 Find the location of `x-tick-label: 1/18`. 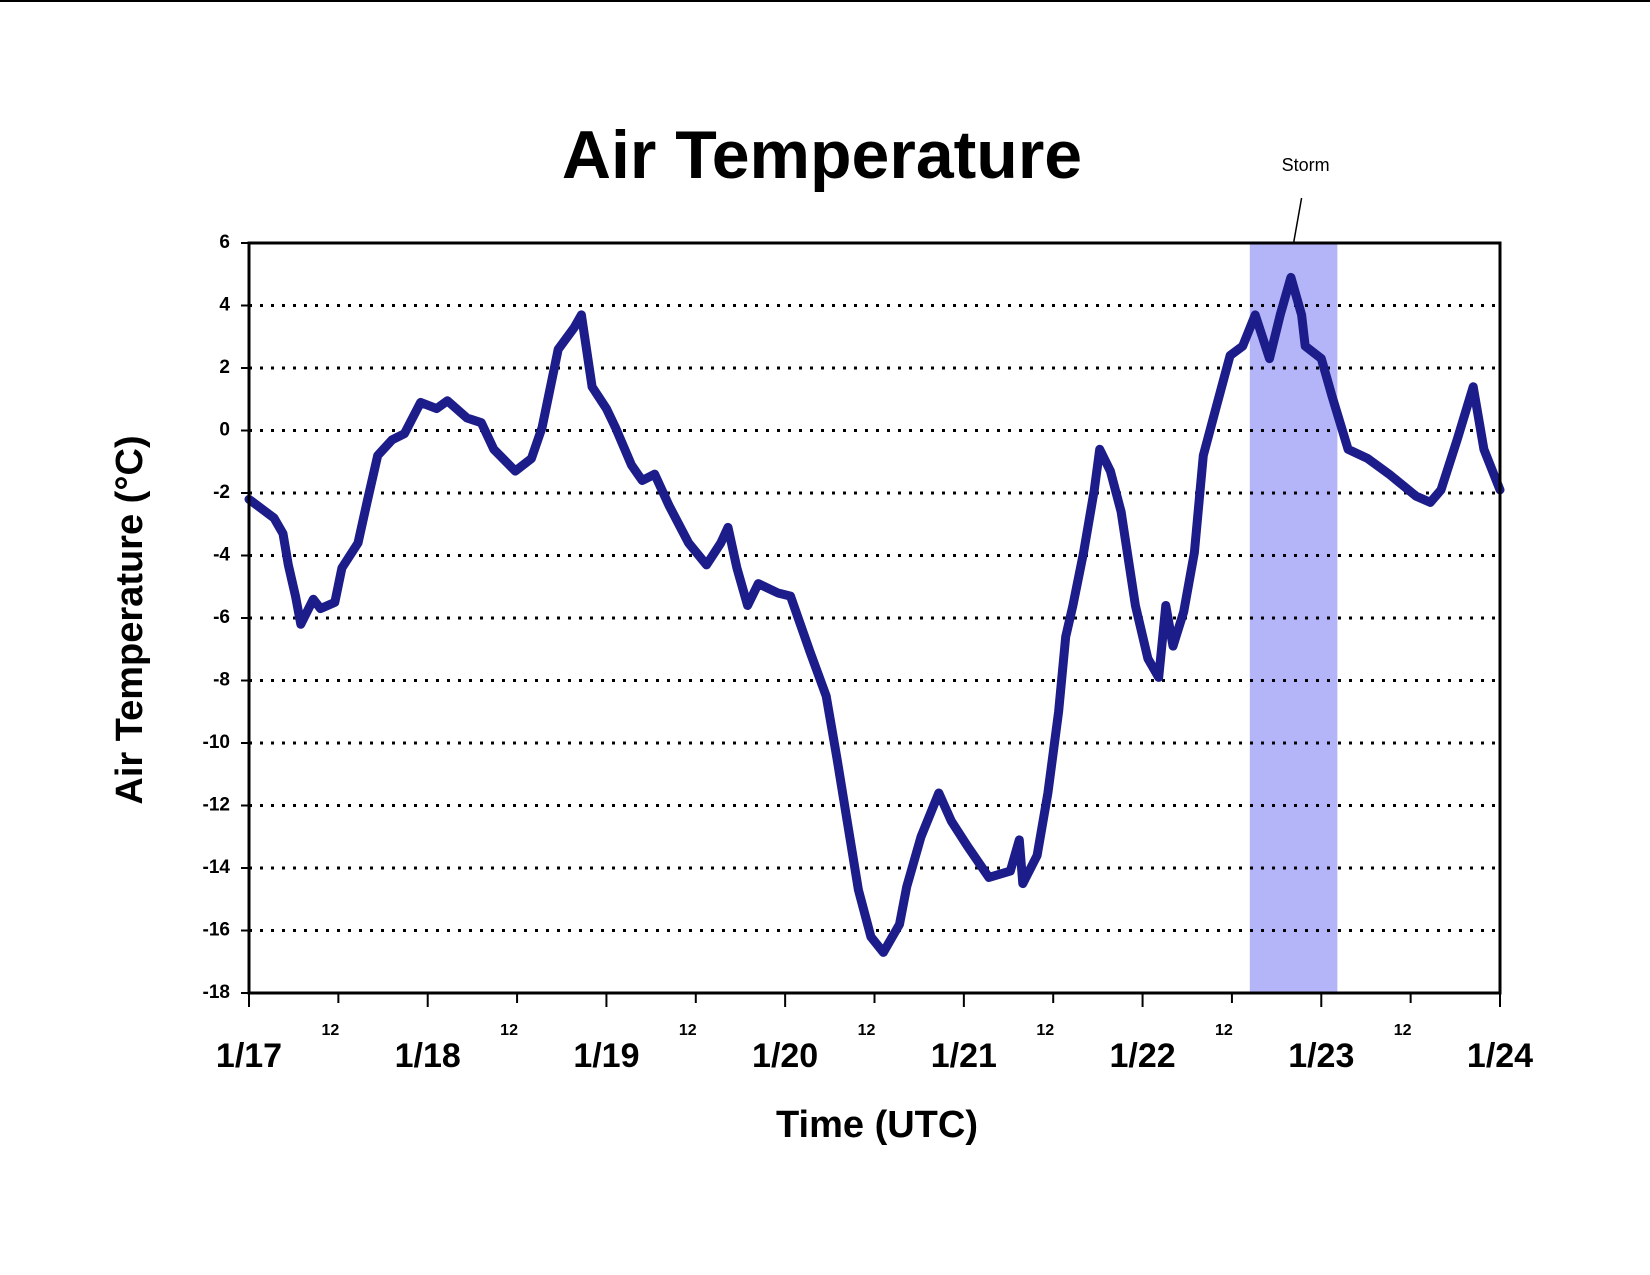

x-tick-label: 1/18 is located at coordinates (428, 1056).